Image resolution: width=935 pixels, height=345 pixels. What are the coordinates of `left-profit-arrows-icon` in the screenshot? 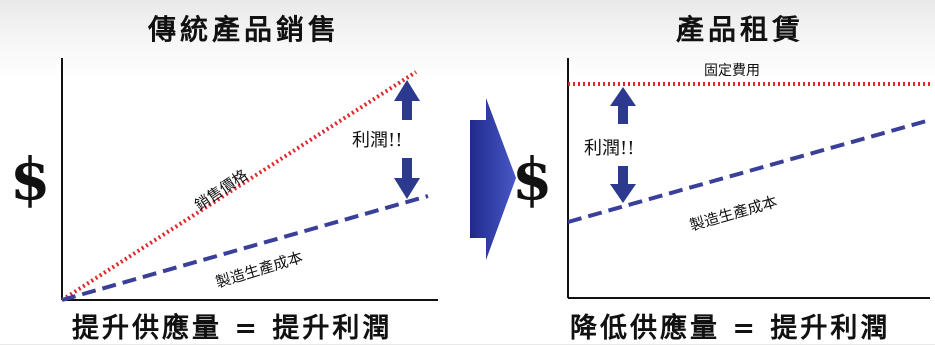 It's located at (407, 139).